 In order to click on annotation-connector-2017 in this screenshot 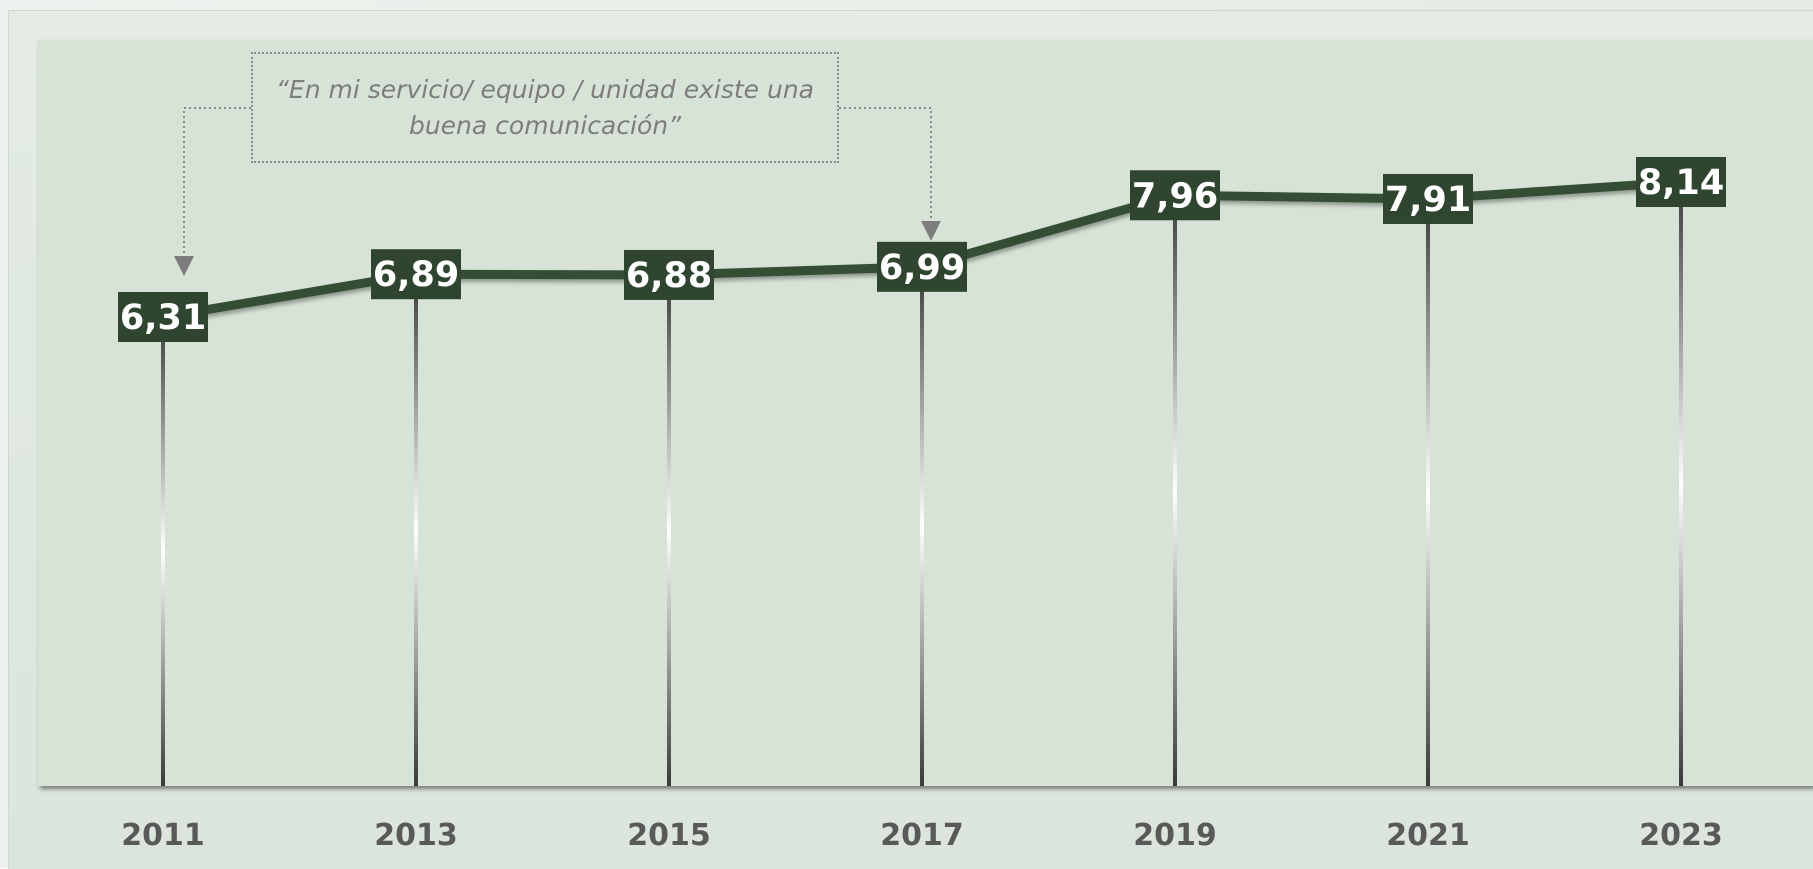, I will do `click(890, 174)`.